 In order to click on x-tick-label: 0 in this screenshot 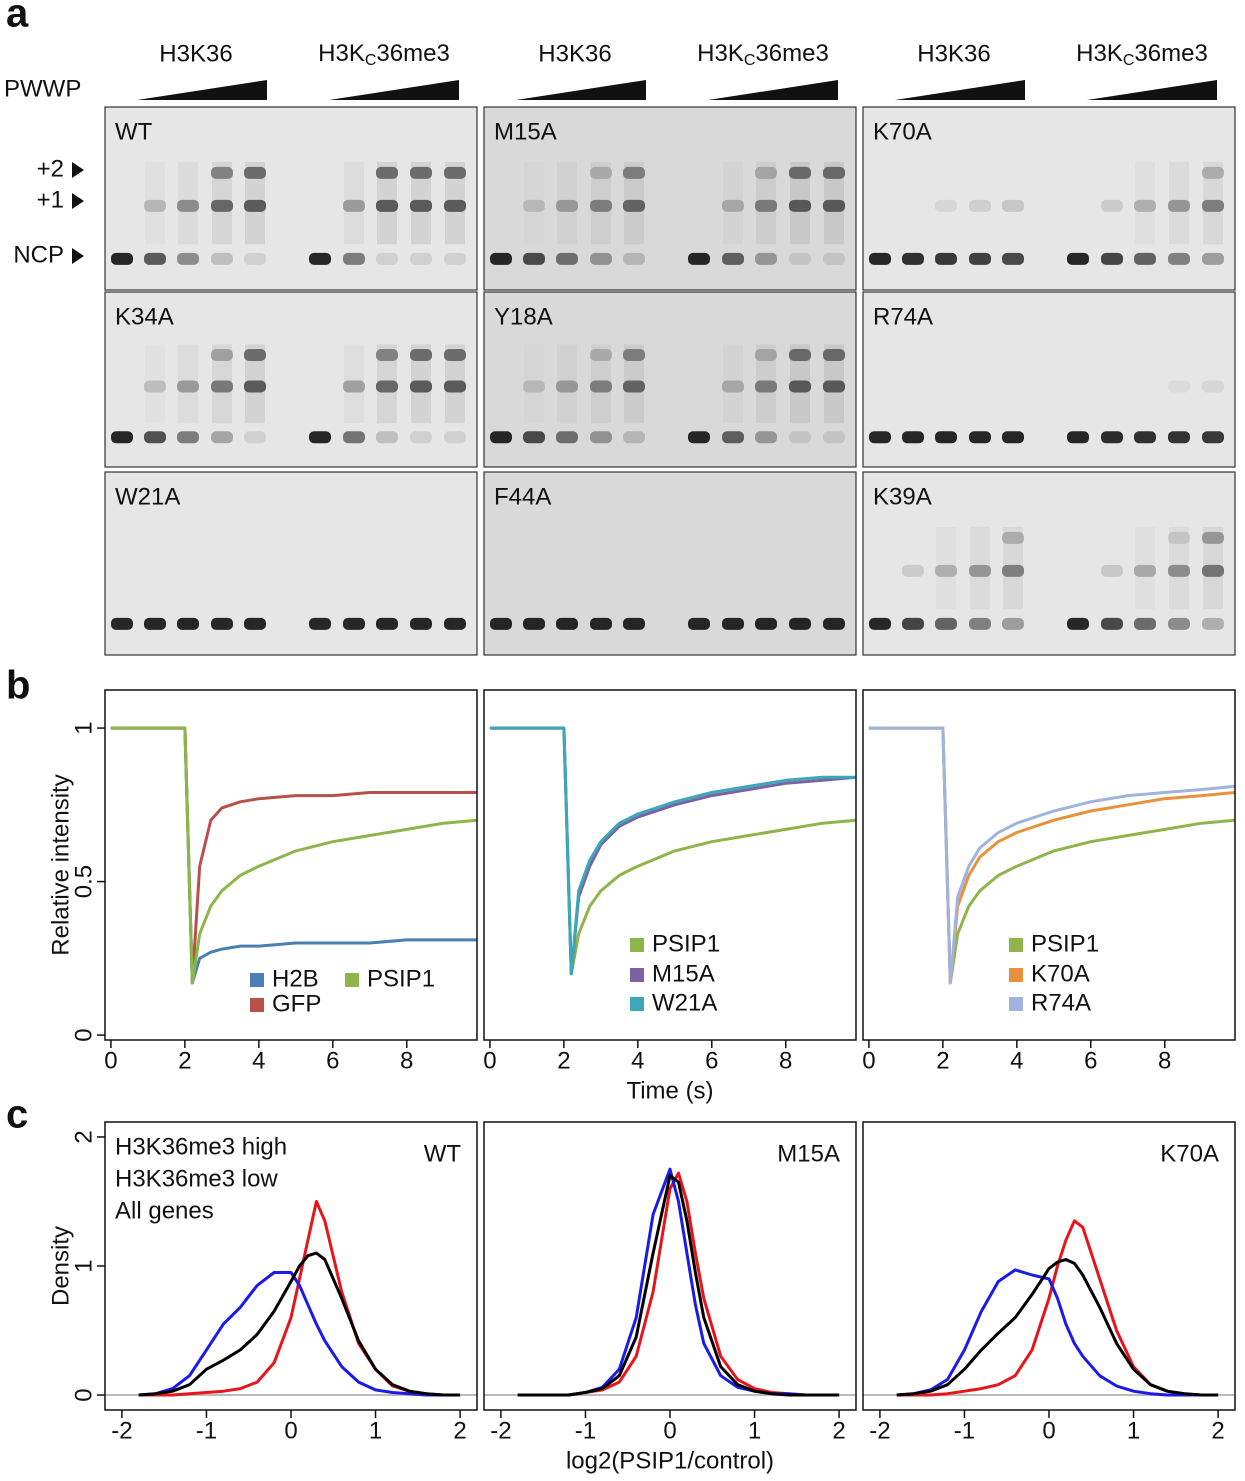, I will do `click(868, 1060)`.